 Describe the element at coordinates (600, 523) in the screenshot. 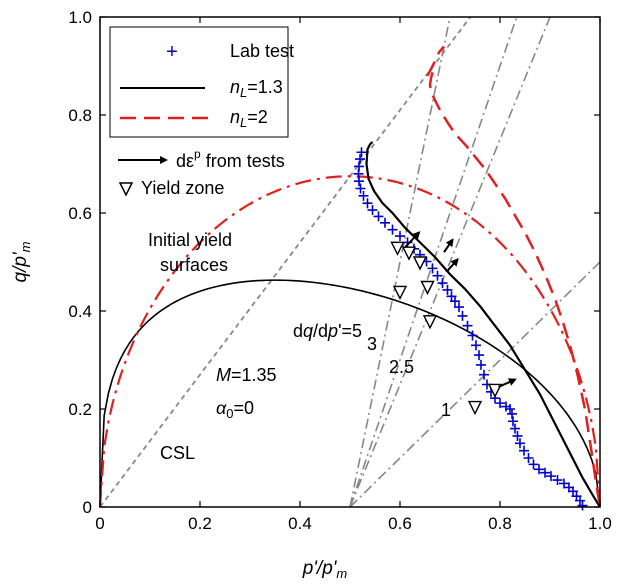

I see `x-tick-label: 1.0` at that location.